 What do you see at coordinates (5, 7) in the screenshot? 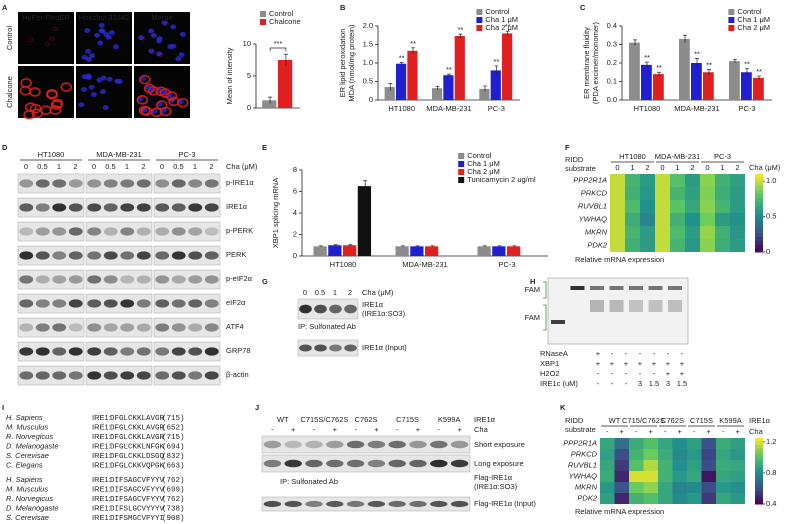
I see `panel-letter: A` at bounding box center [5, 7].